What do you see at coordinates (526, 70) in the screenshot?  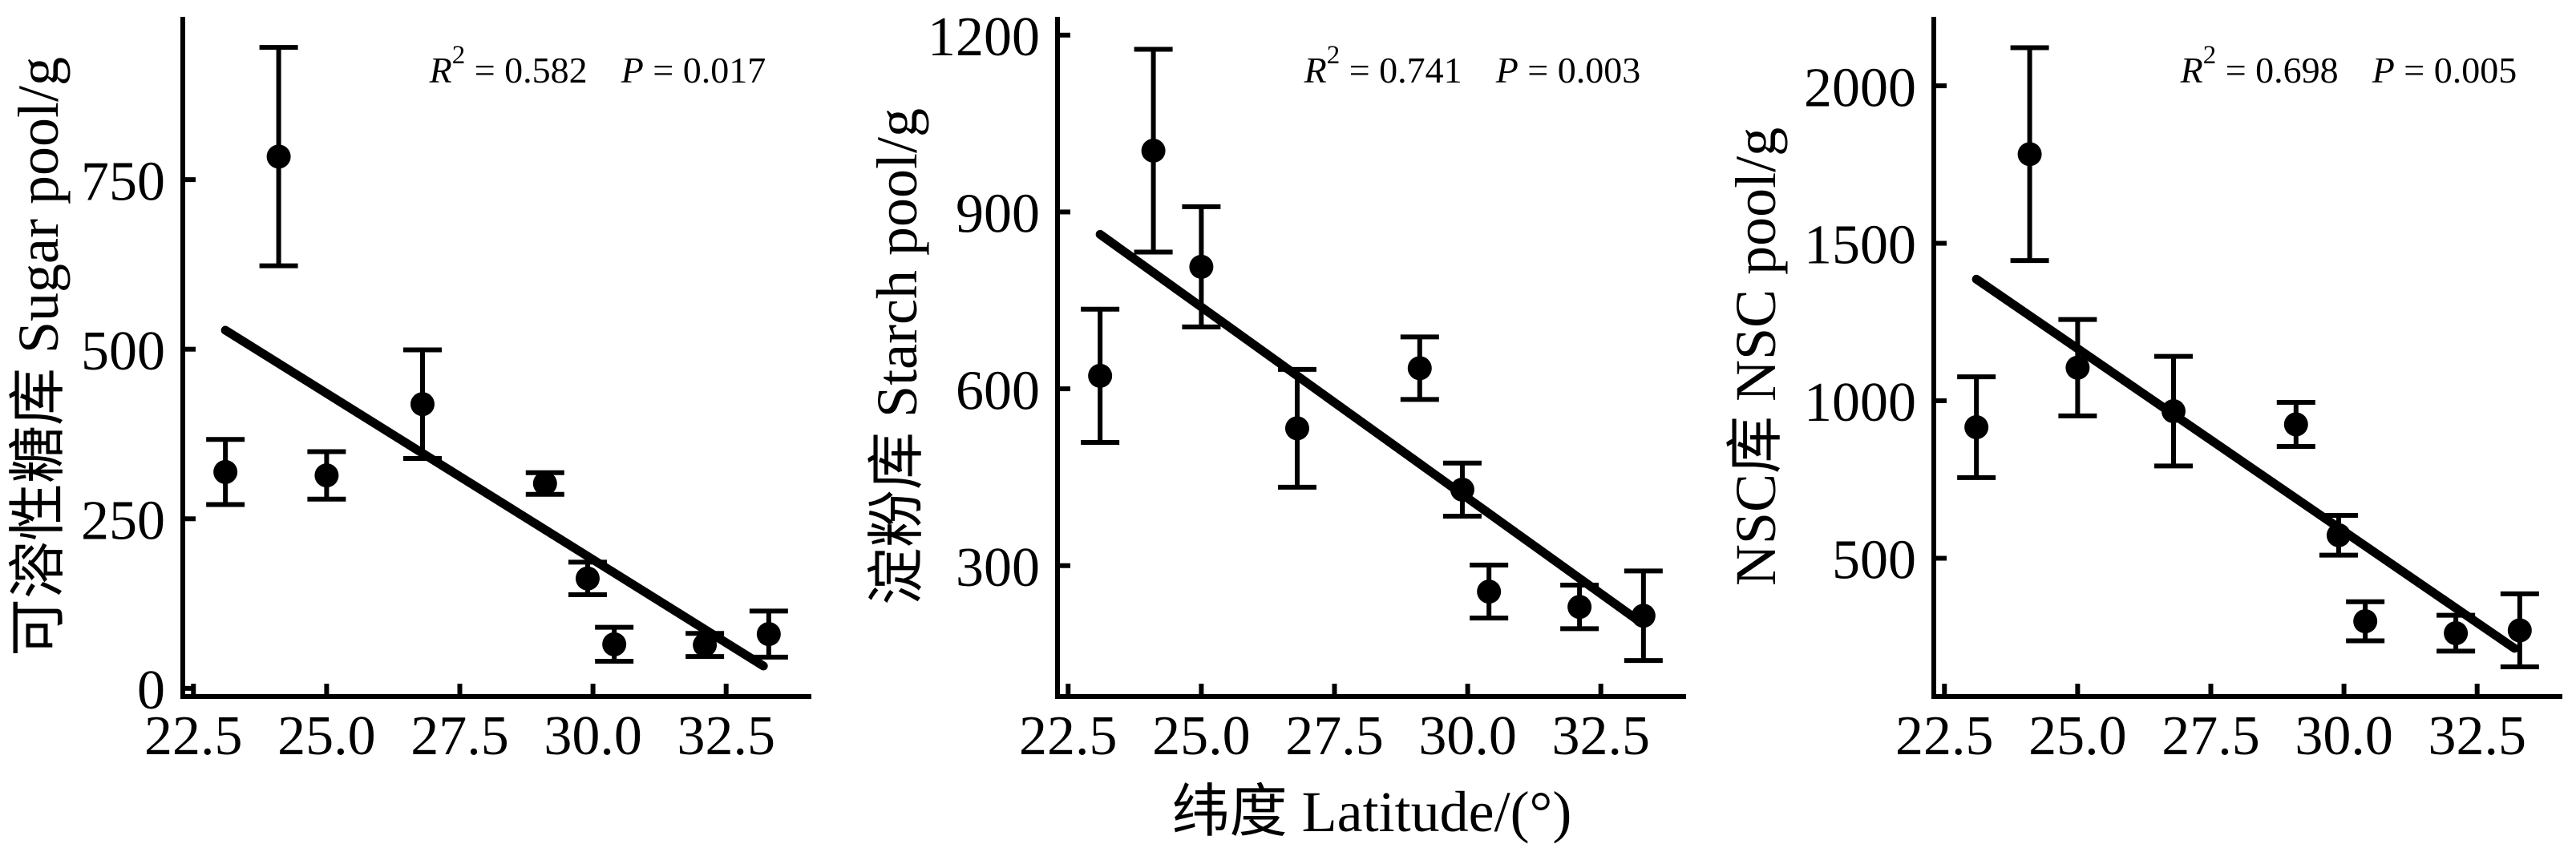 I see `r-squared-value: = 0.582` at bounding box center [526, 70].